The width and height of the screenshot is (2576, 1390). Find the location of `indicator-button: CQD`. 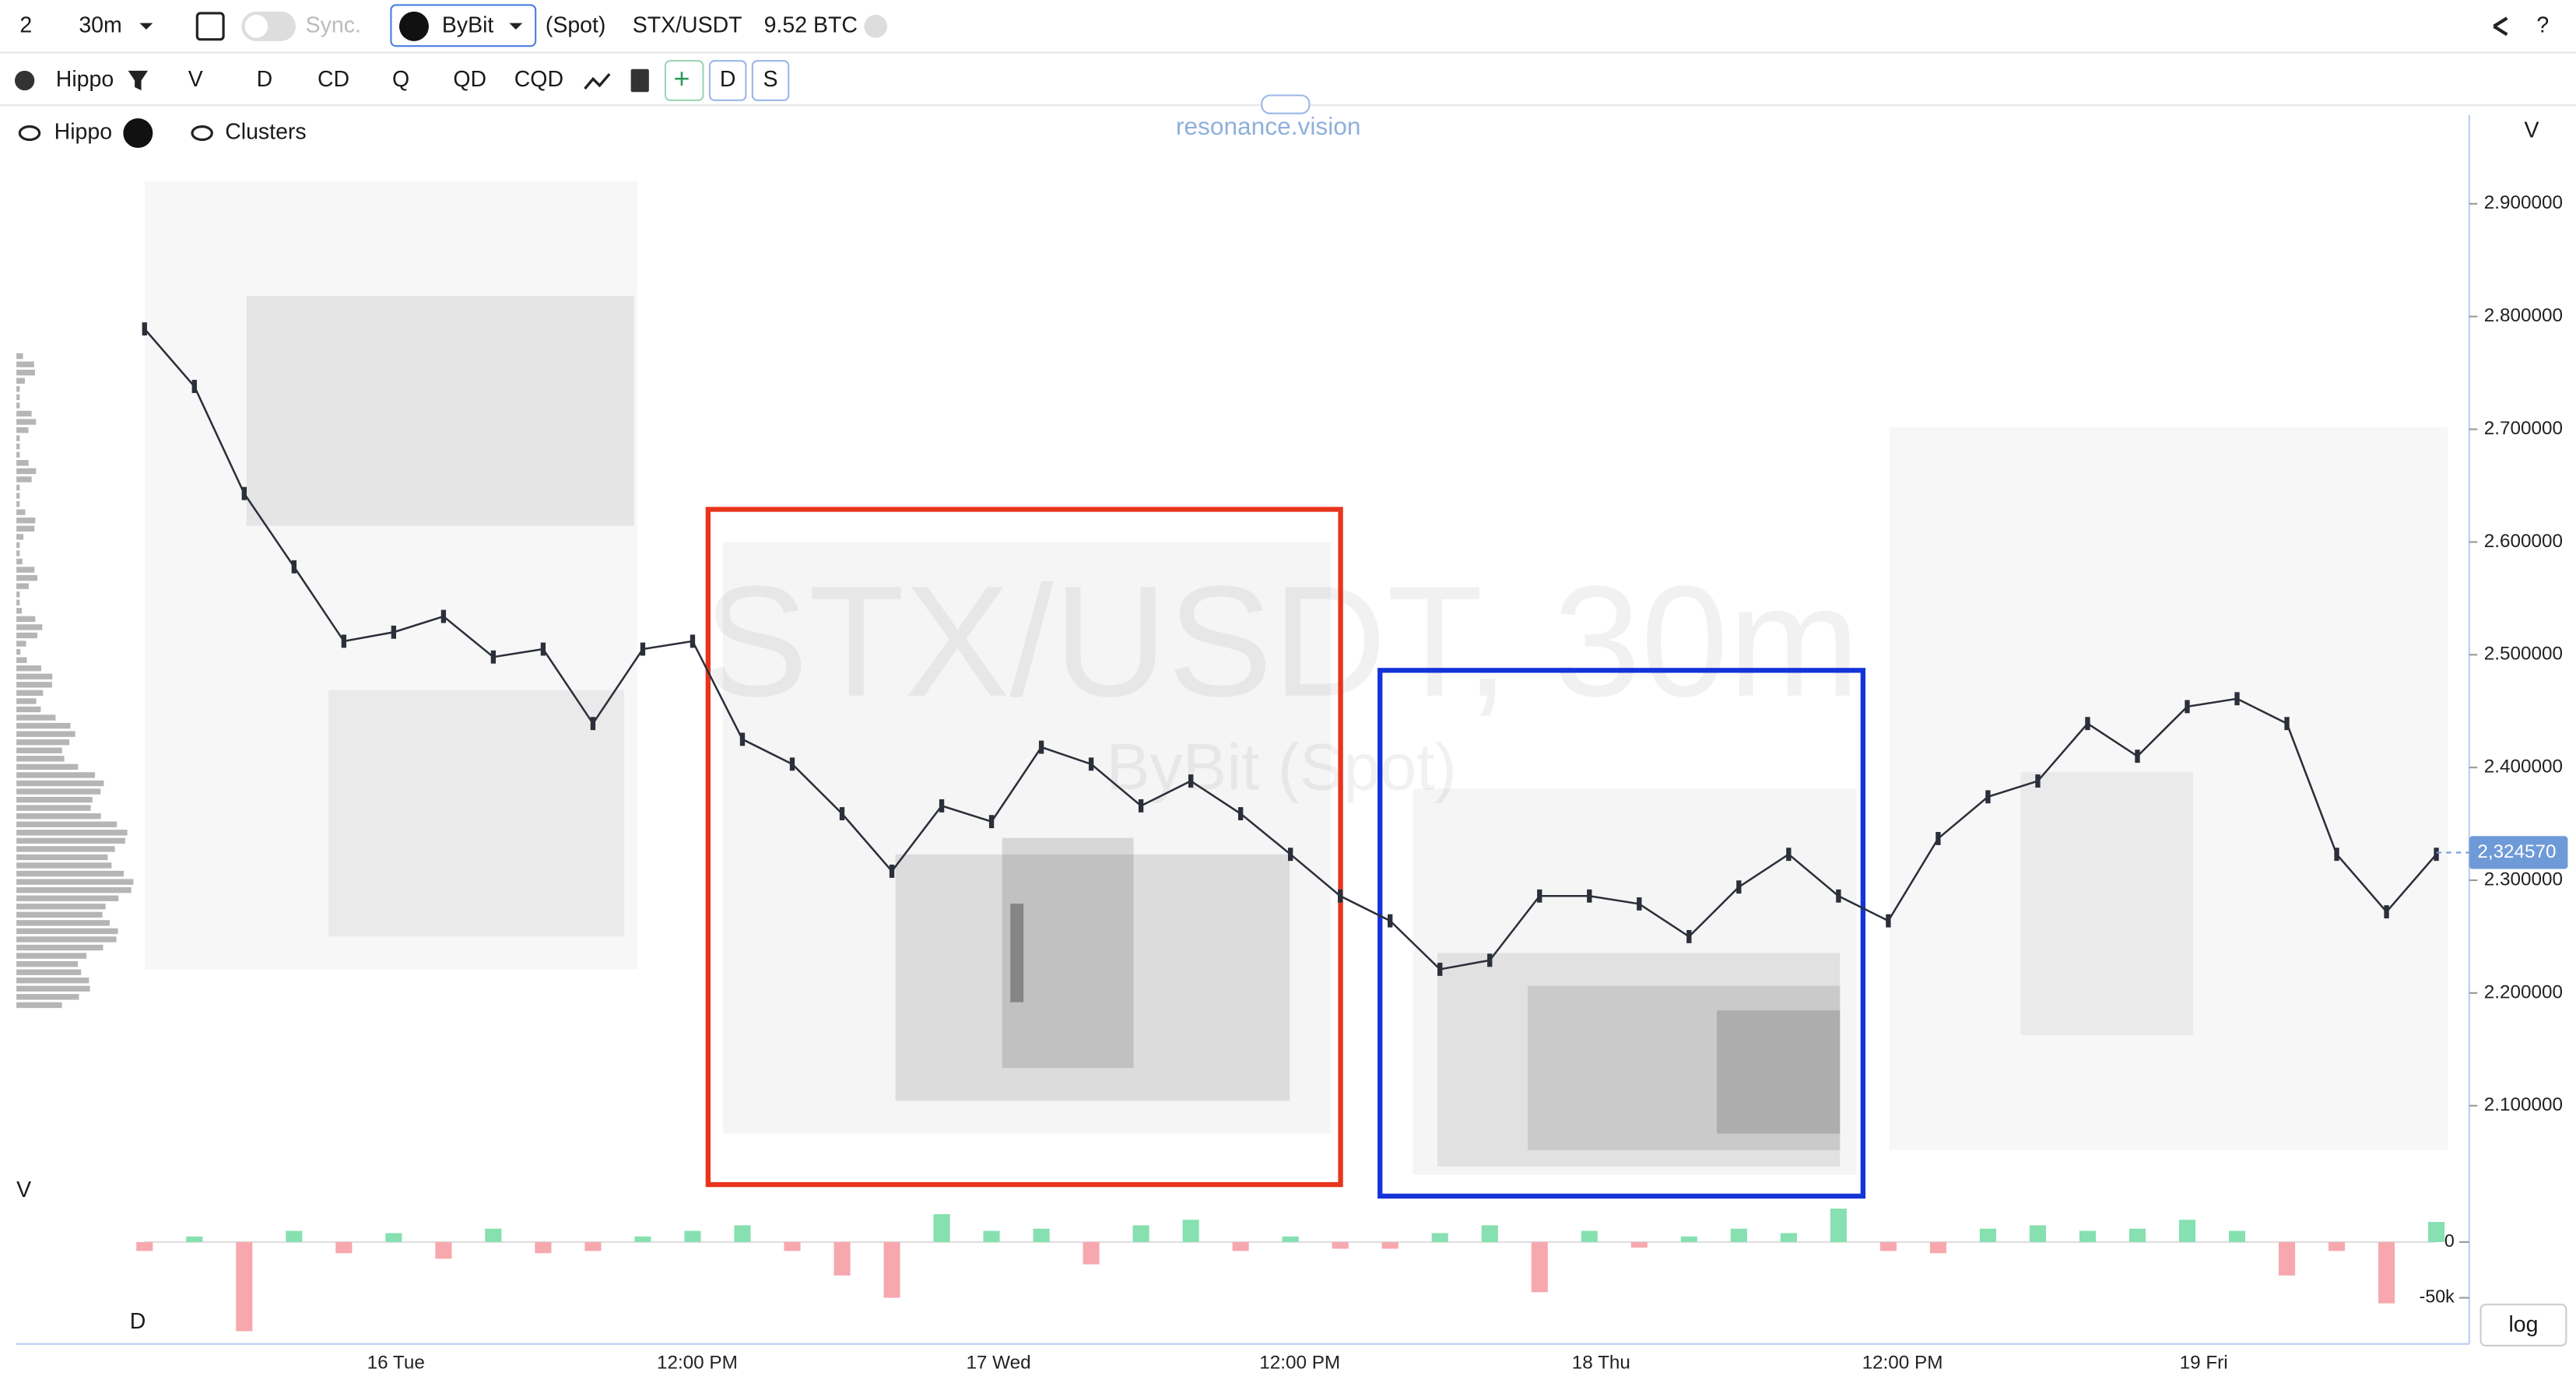

indicator-button: CQD is located at coordinates (539, 79).